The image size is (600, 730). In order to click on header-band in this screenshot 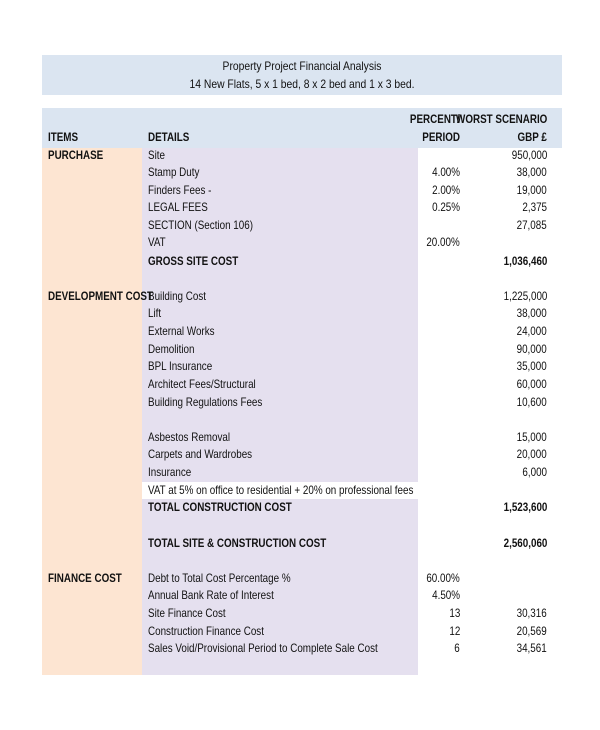, I will do `click(302, 128)`.